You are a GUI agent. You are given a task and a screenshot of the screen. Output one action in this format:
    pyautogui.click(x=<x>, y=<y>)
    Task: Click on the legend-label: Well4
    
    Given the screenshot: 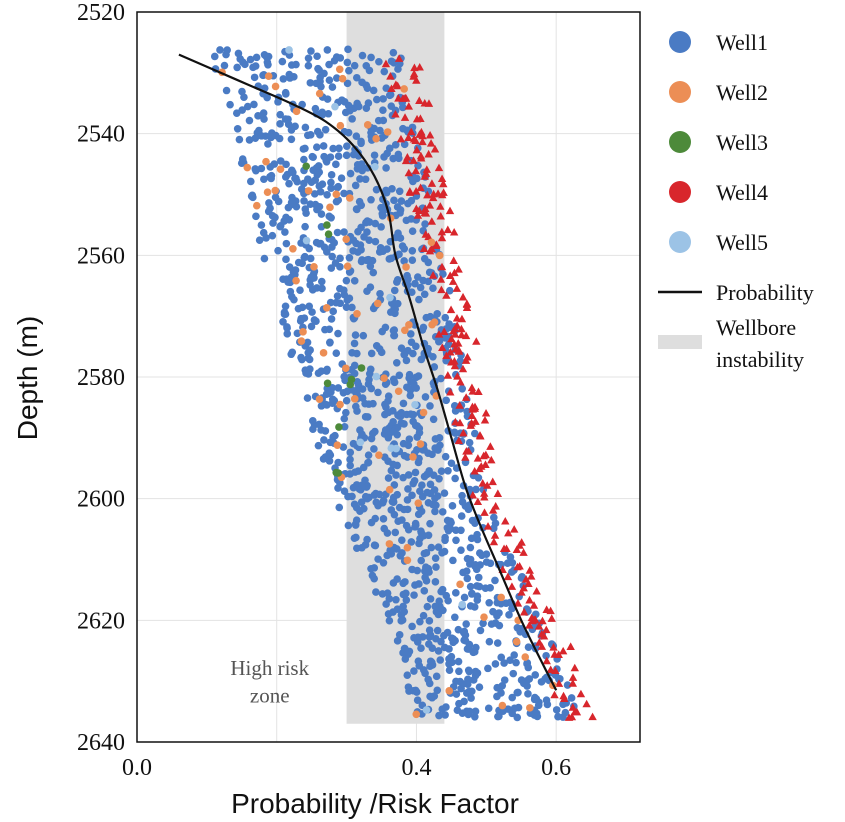 What is the action you would take?
    pyautogui.click(x=742, y=192)
    